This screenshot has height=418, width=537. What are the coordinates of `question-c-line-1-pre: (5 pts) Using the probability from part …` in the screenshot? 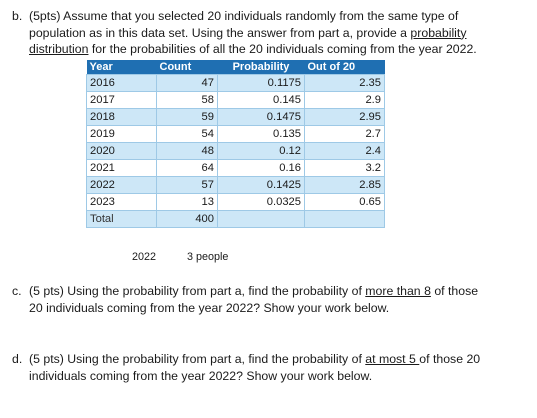 It's located at (197, 291).